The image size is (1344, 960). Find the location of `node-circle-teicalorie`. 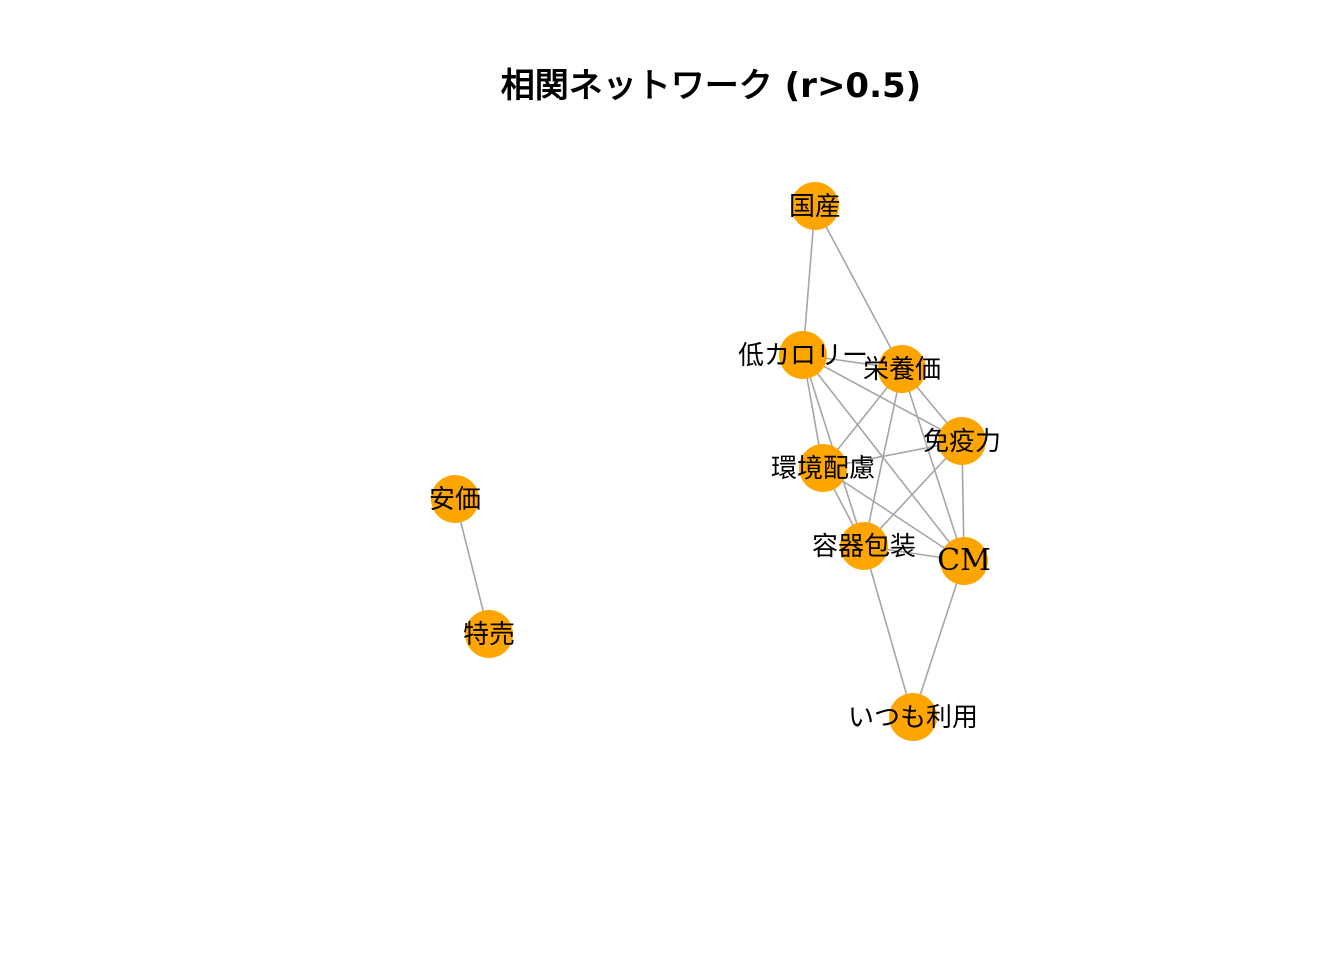

node-circle-teicalorie is located at coordinates (803, 355).